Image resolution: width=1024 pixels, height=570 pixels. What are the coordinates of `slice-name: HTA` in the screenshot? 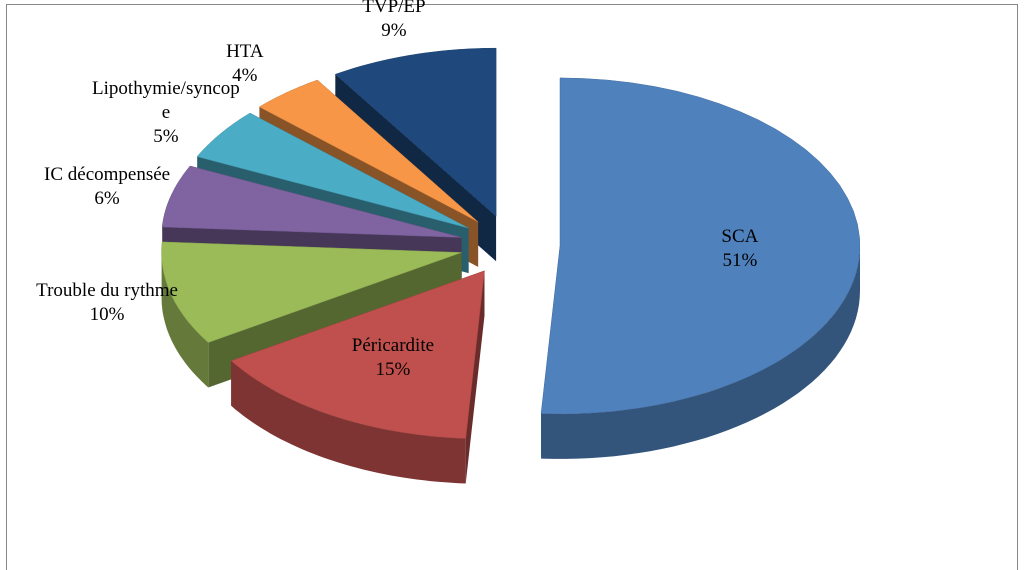 It's located at (245, 51).